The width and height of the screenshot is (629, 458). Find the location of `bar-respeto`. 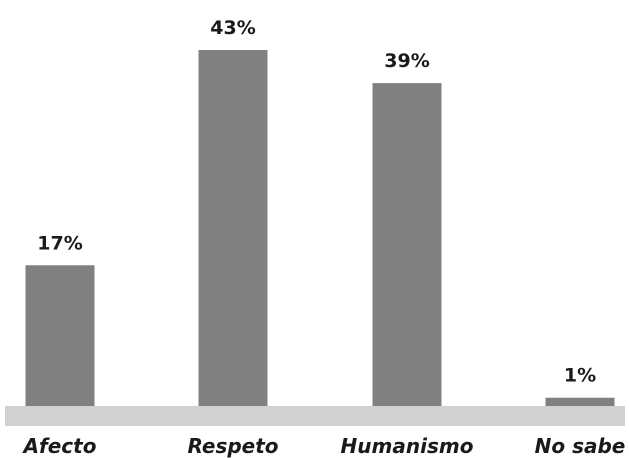

bar-respeto is located at coordinates (233, 228).